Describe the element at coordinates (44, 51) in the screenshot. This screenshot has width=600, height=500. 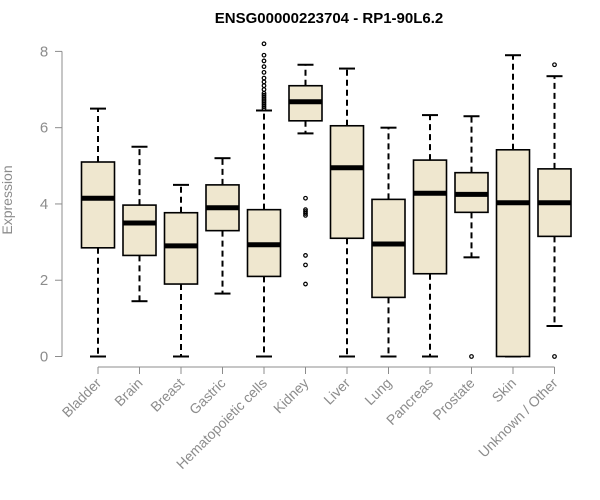
I see `y-tick-label-8: 8` at that location.